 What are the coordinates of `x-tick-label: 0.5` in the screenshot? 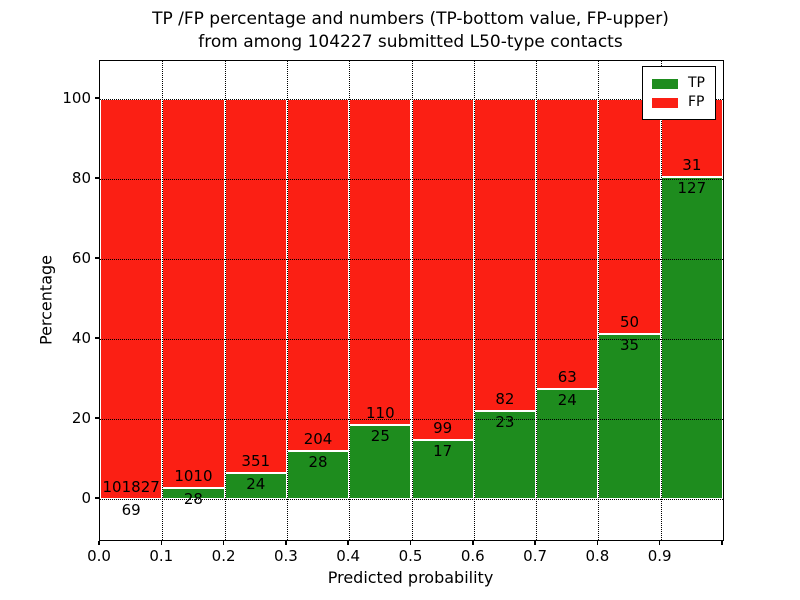 It's located at (410, 556).